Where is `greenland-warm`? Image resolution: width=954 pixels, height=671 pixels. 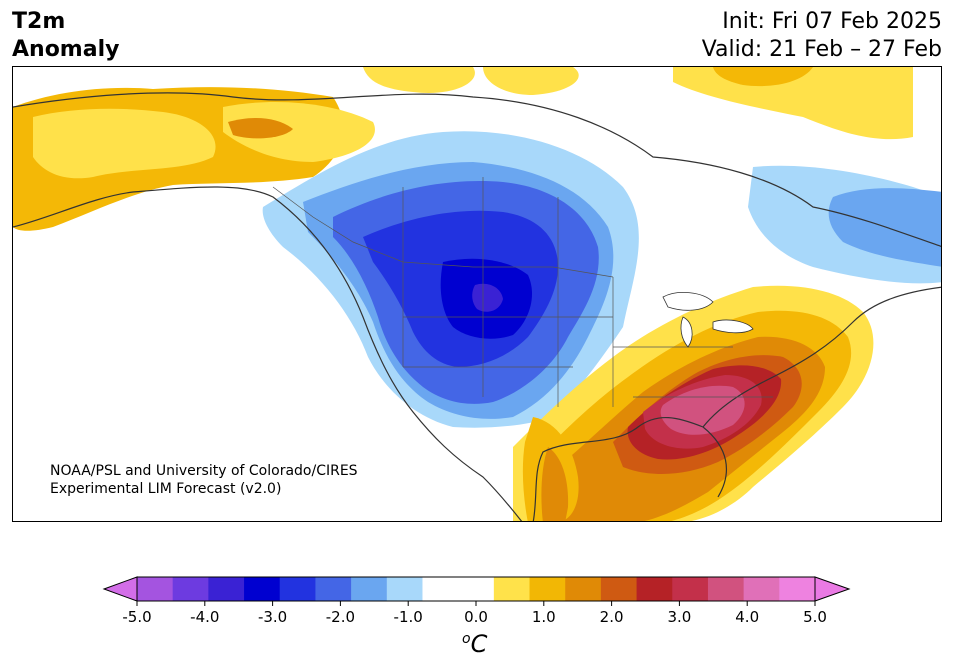 greenland-warm is located at coordinates (793, 103).